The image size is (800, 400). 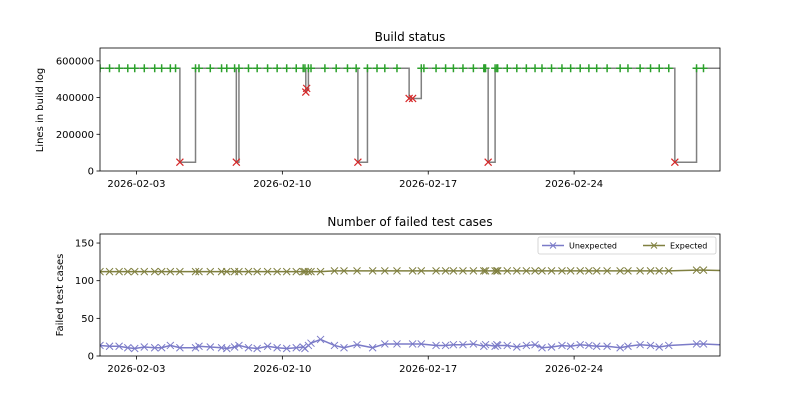 What do you see at coordinates (60, 295) in the screenshot?
I see `failed-tests-ylabel: Failed test cases` at bounding box center [60, 295].